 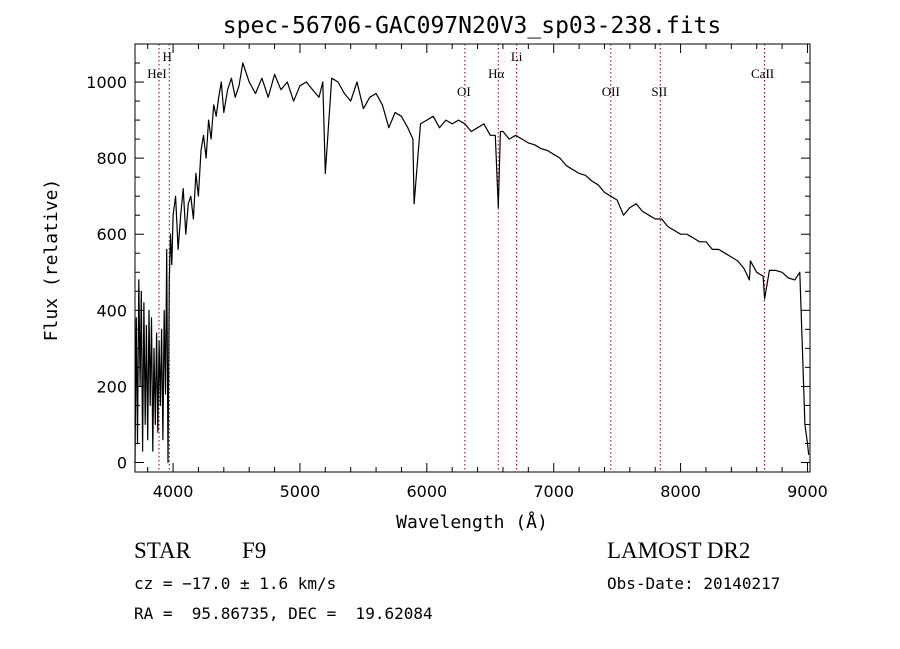 I want to click on x-tick-label: 9000, so click(x=807, y=491).